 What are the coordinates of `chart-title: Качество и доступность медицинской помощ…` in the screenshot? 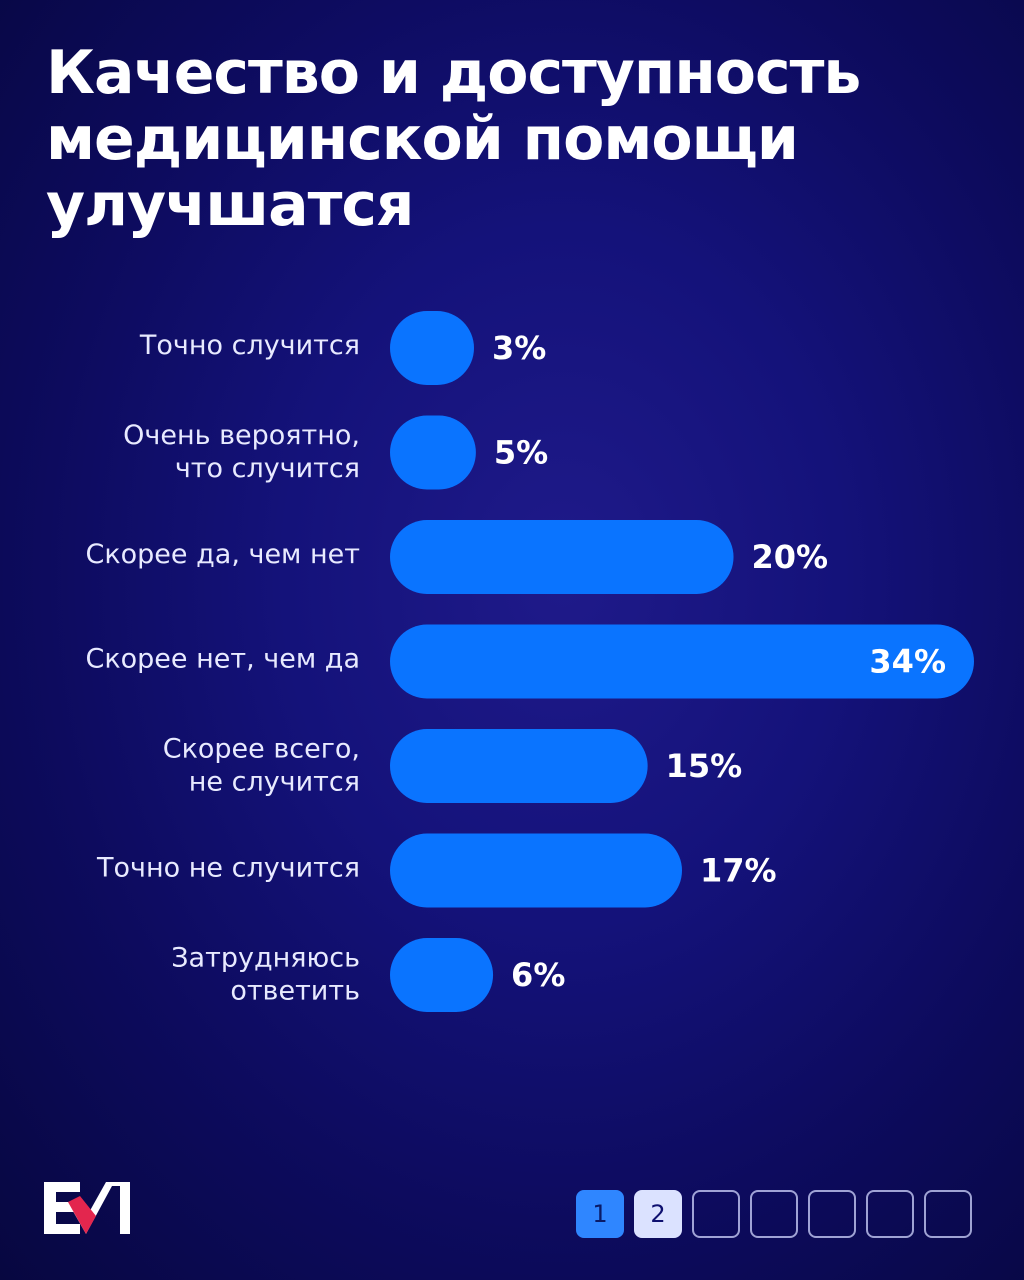 It's located at (496, 139).